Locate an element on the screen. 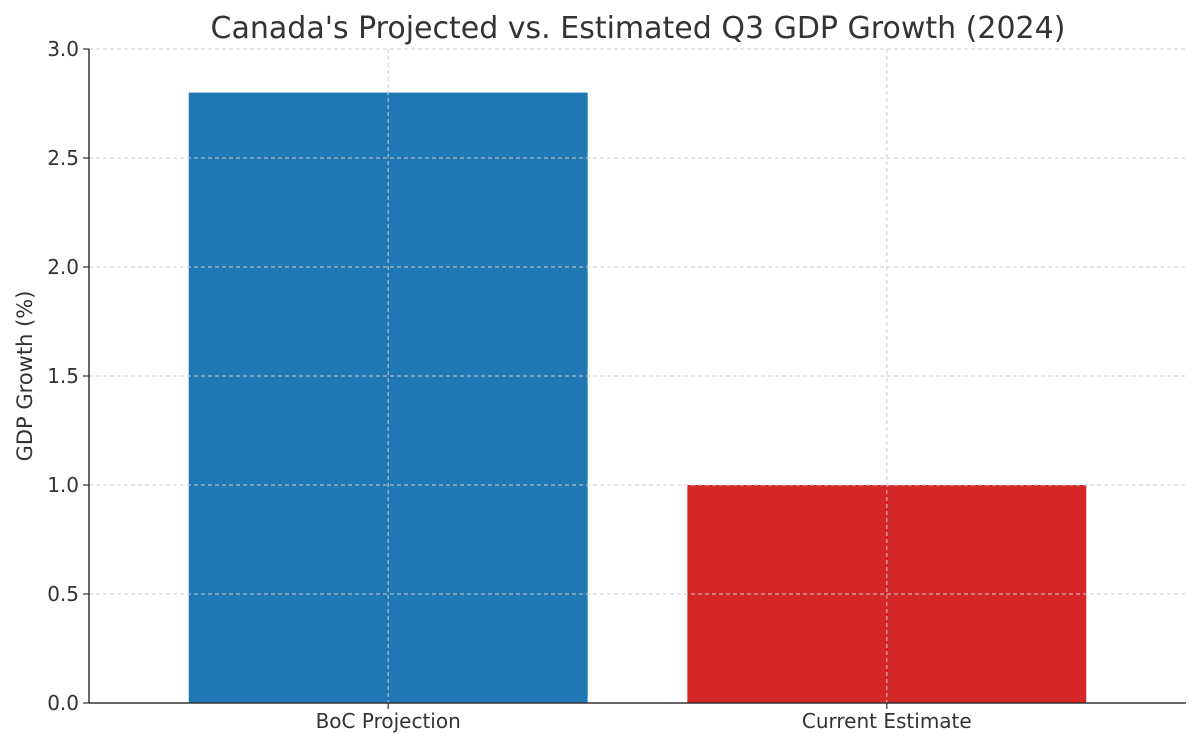  y-axis-label: GDP Growth (%) is located at coordinates (25, 376).